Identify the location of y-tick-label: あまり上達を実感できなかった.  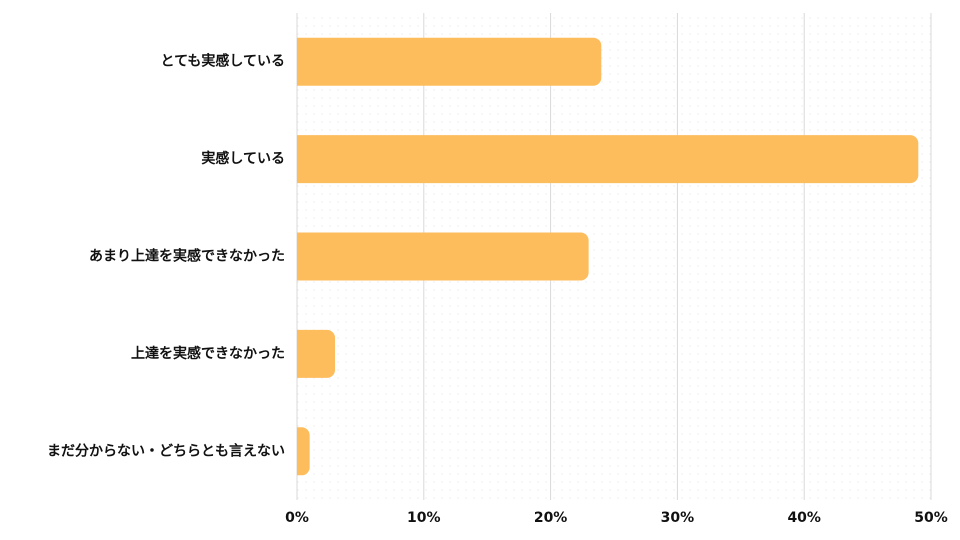
(187, 256).